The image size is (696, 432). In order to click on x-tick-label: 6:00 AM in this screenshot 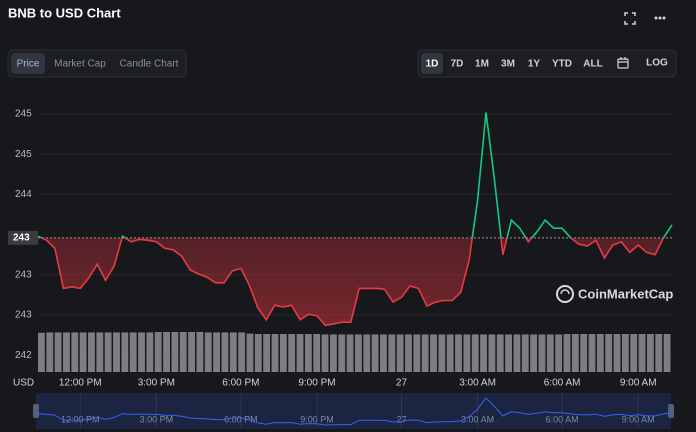, I will do `click(562, 383)`.